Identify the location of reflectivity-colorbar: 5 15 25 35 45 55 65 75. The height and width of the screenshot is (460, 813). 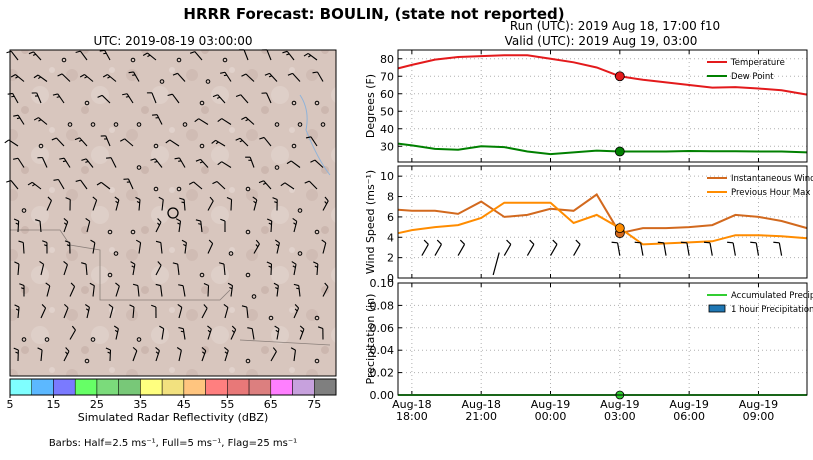
(172, 394).